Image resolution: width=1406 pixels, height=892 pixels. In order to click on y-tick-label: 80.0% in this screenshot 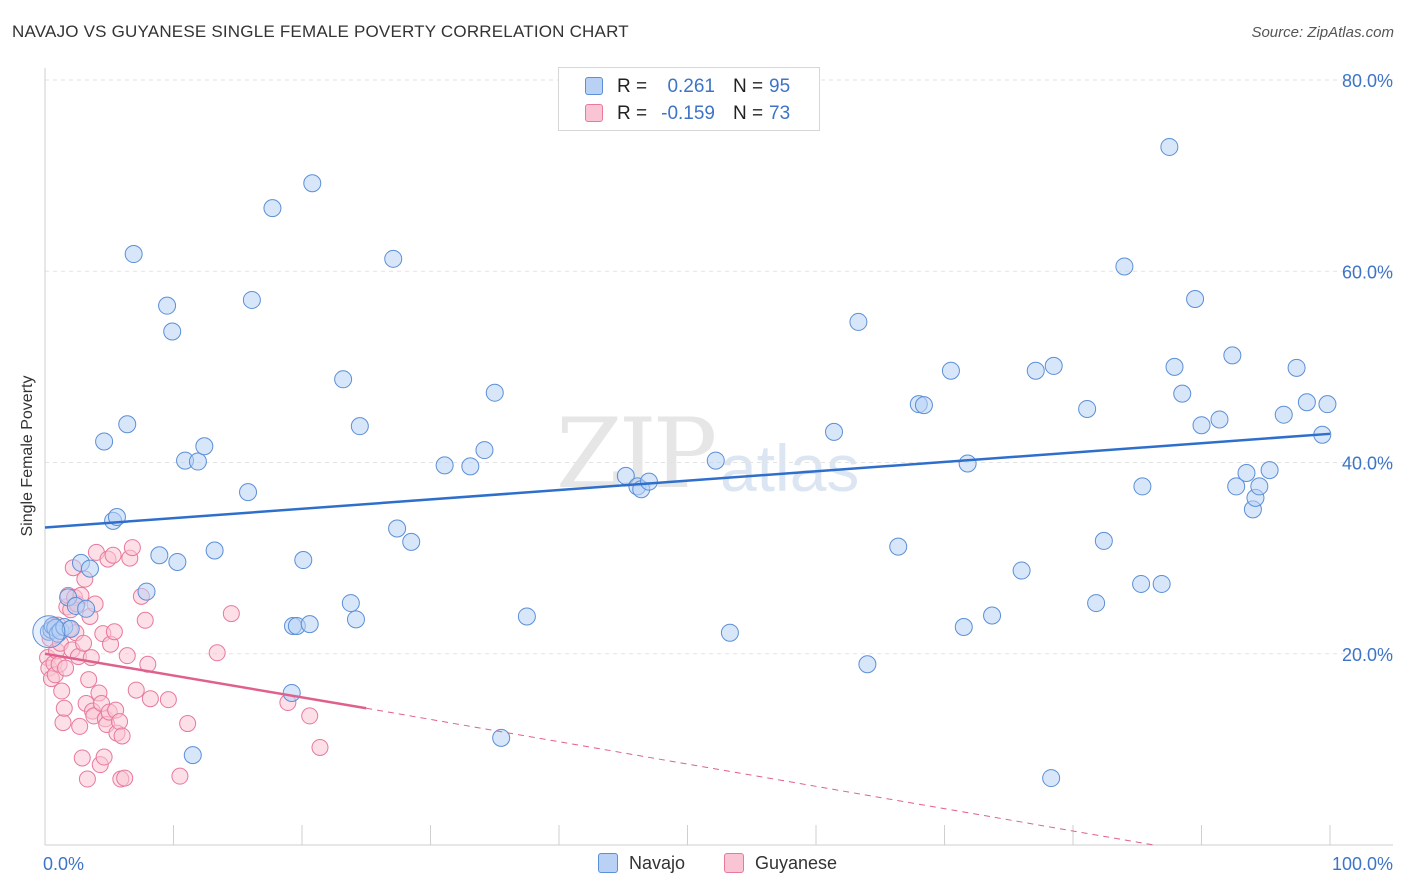, I will do `click(1367, 81)`.